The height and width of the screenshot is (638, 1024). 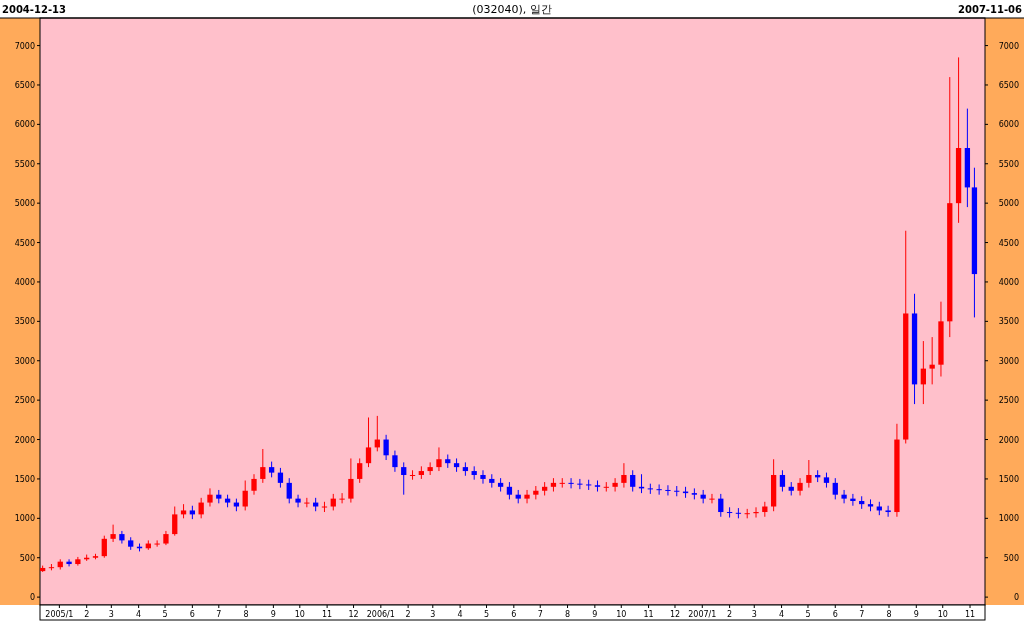 What do you see at coordinates (27, 558) in the screenshot?
I see `y-tick-label: 500` at bounding box center [27, 558].